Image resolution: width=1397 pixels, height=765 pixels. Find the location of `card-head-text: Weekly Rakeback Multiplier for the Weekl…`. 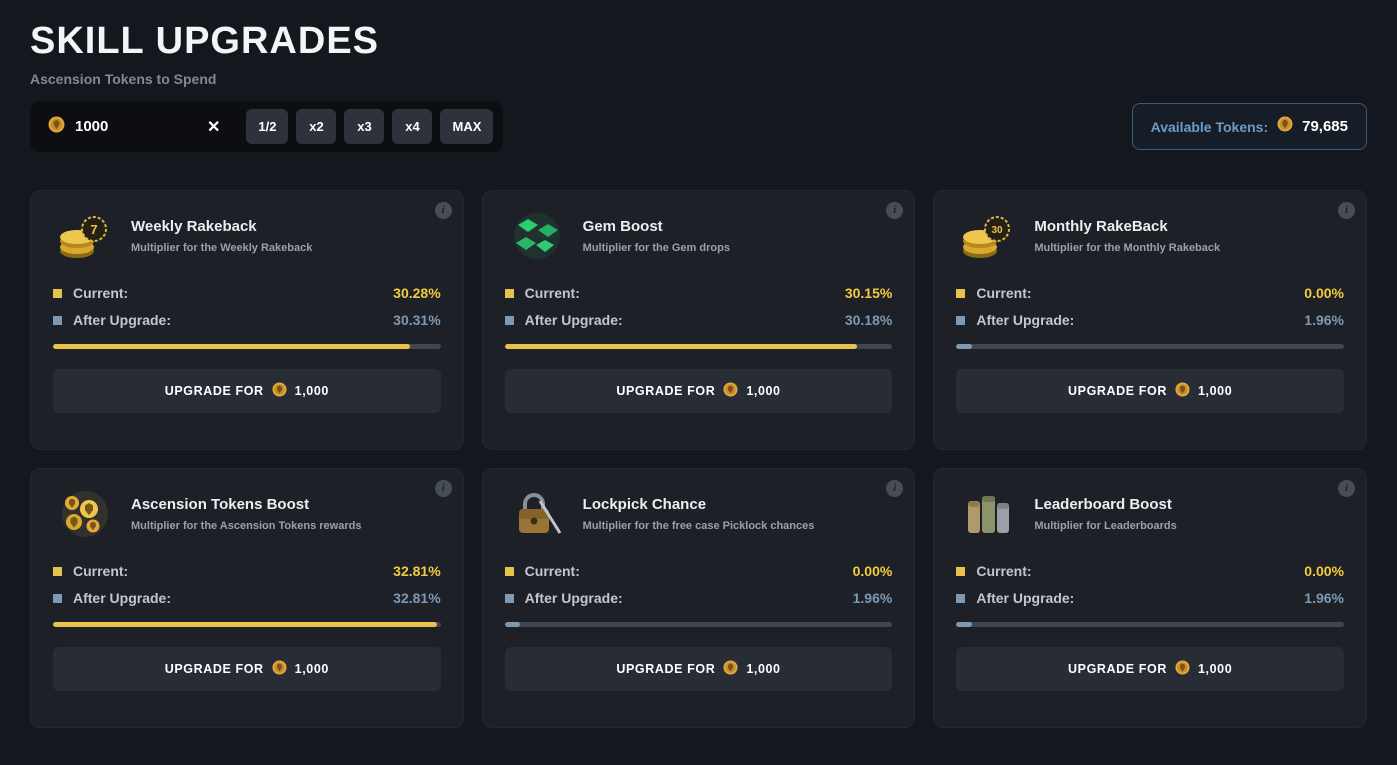

card-head-text: Weekly Rakeback Multiplier for the Weekl… is located at coordinates (221, 236).